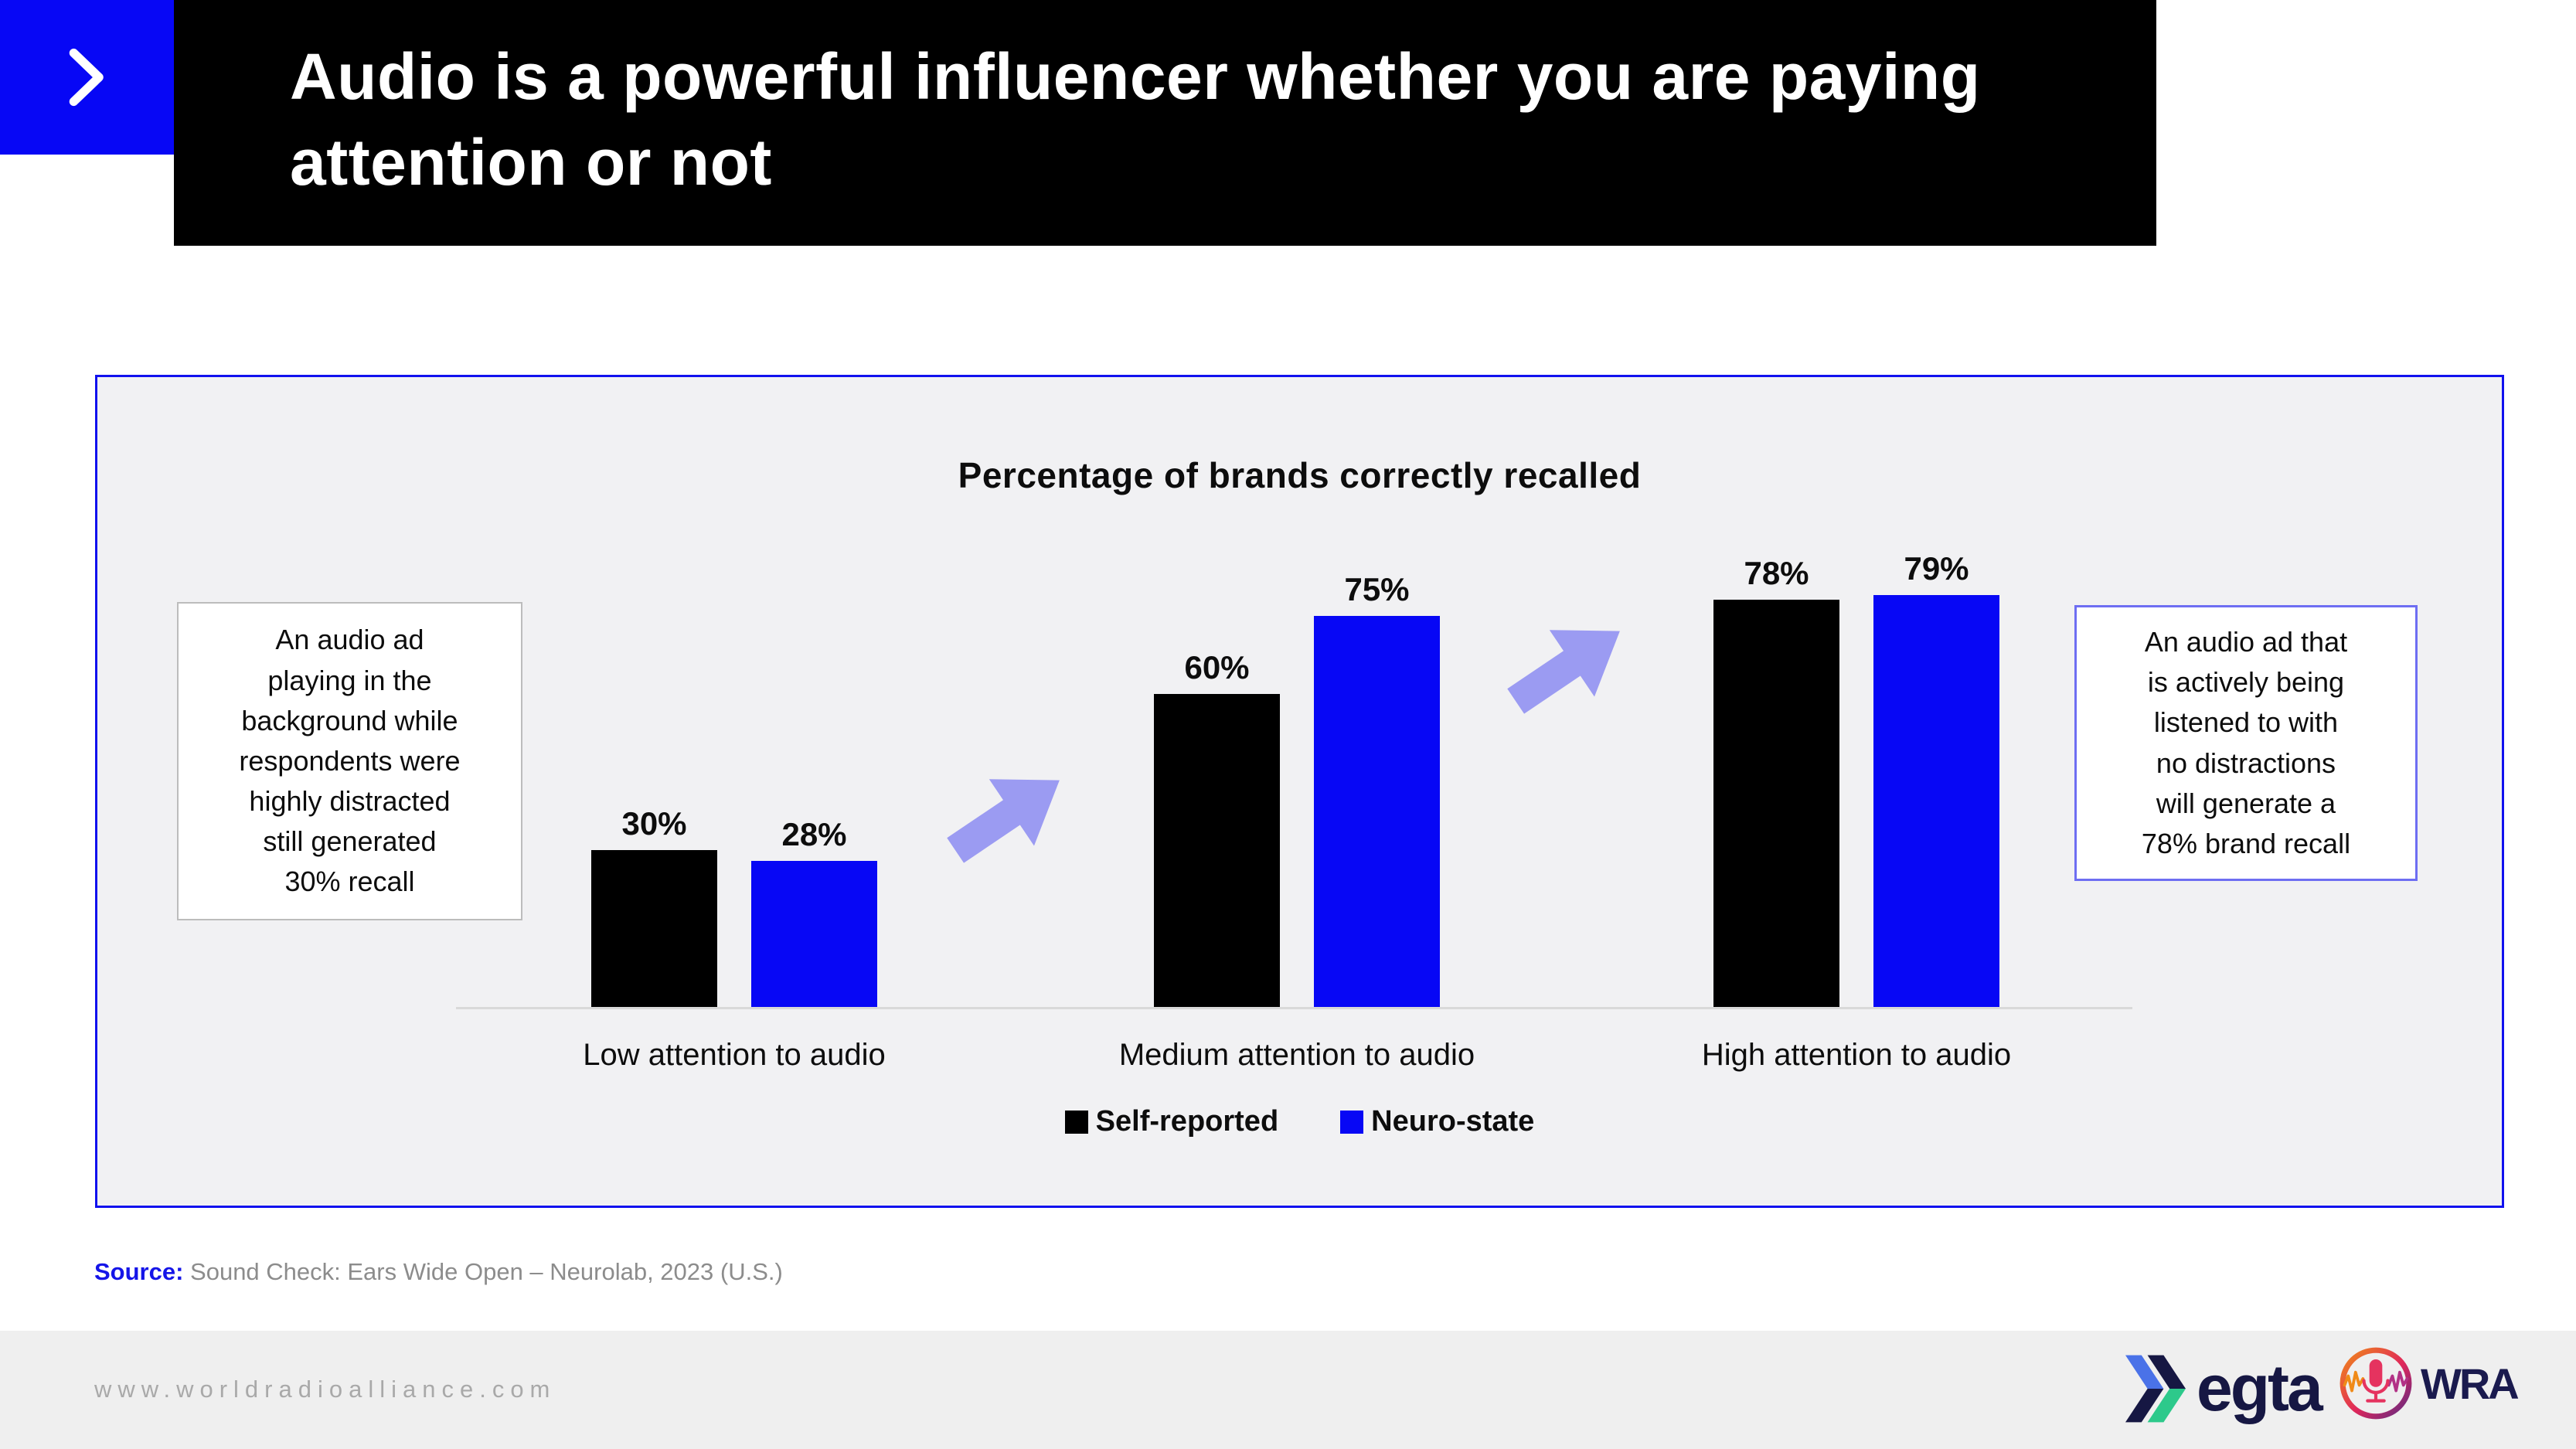 This screenshot has width=2576, height=1449. Describe the element at coordinates (2155, 1389) in the screenshot. I see `egta-logo-icon` at that location.